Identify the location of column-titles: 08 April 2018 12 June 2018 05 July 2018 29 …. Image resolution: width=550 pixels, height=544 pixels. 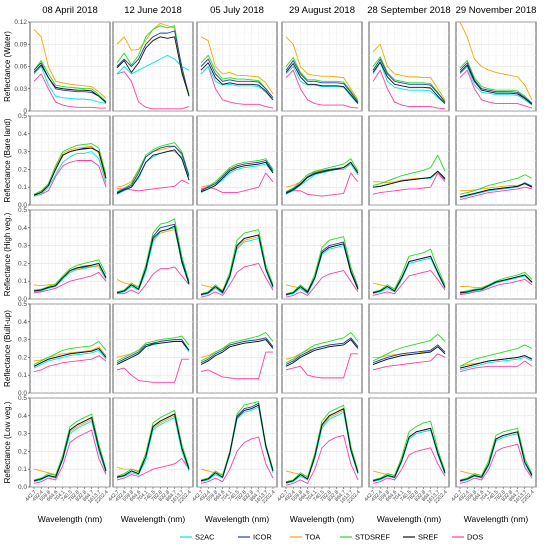
(289, 10).